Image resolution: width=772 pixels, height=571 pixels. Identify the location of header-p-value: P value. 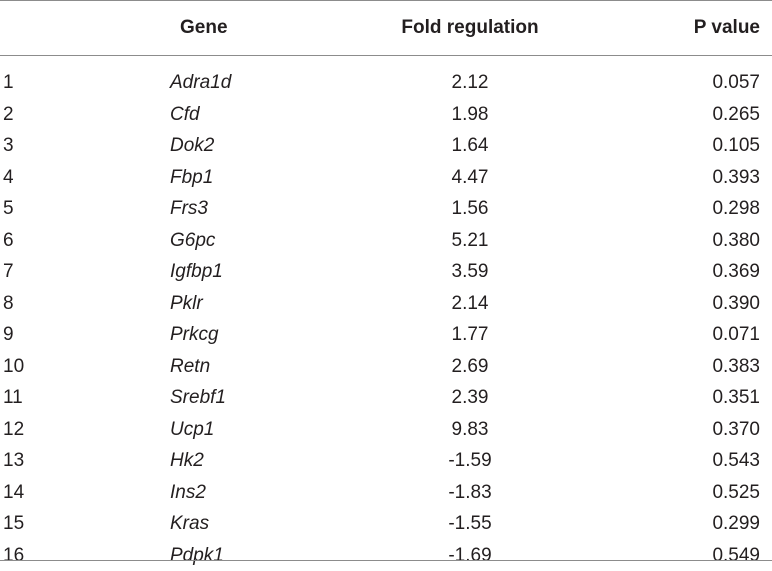
(700, 27).